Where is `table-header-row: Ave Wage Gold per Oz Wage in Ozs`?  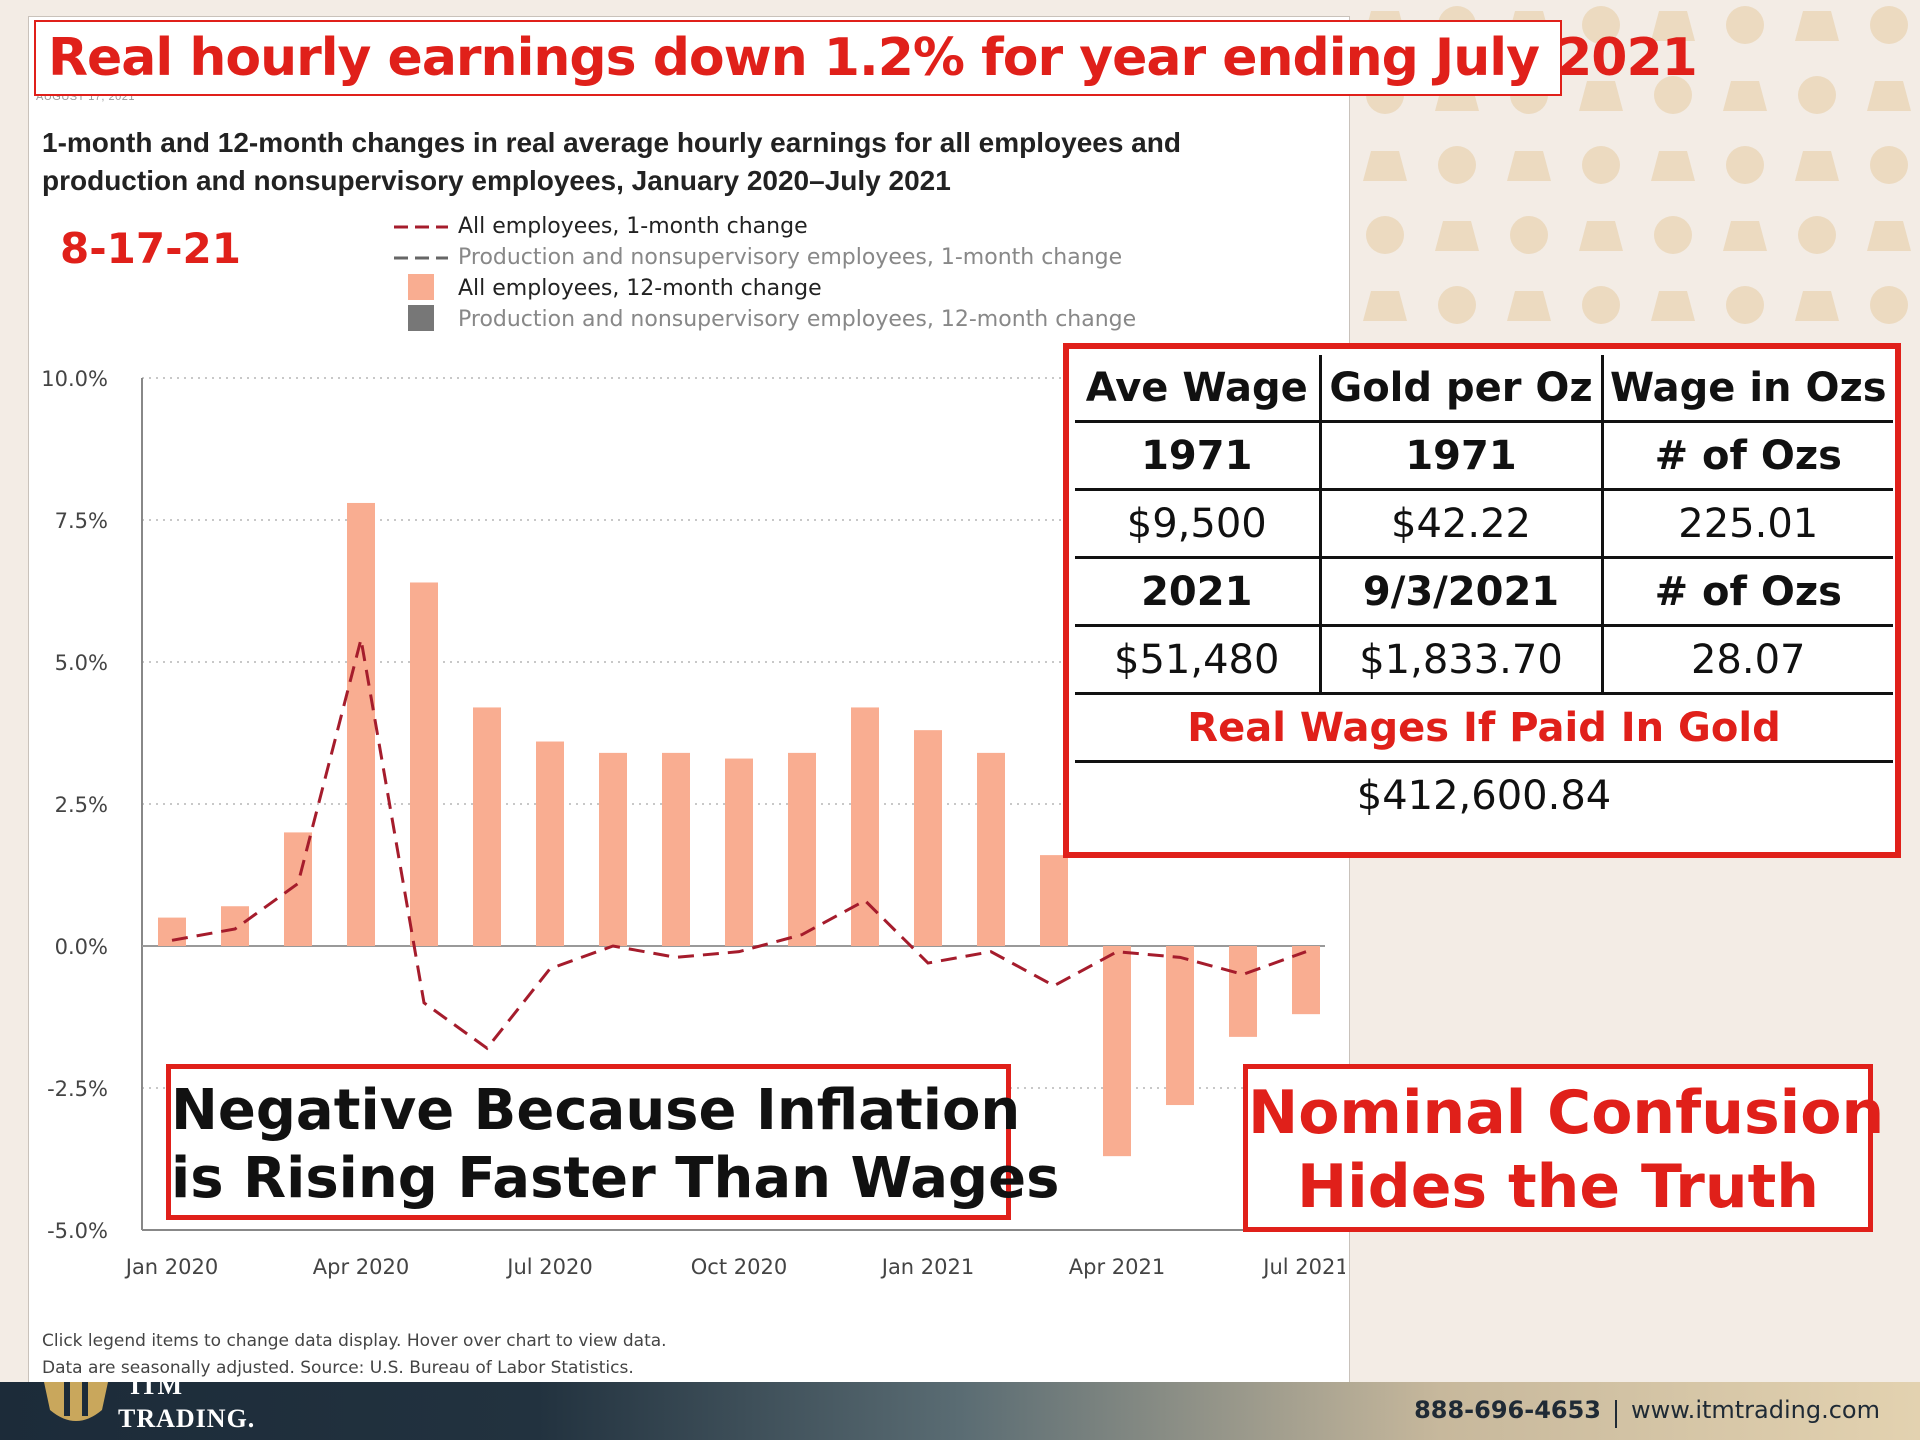
table-header-row: Ave Wage Gold per Oz Wage in Ozs is located at coordinates (1484, 389).